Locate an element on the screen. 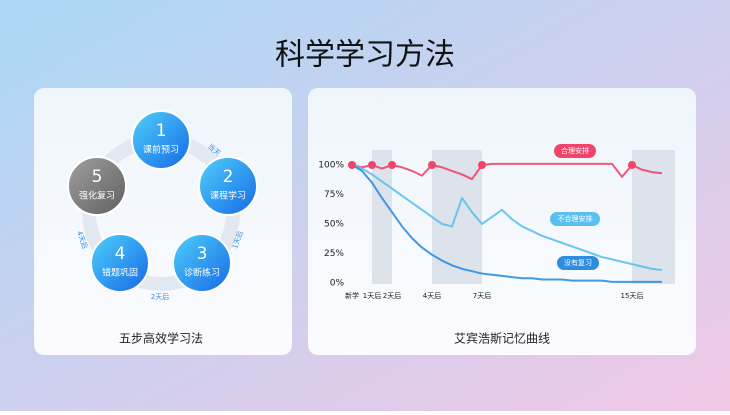 The height and width of the screenshot is (415, 730). step-label: 诊断练习 is located at coordinates (202, 273).